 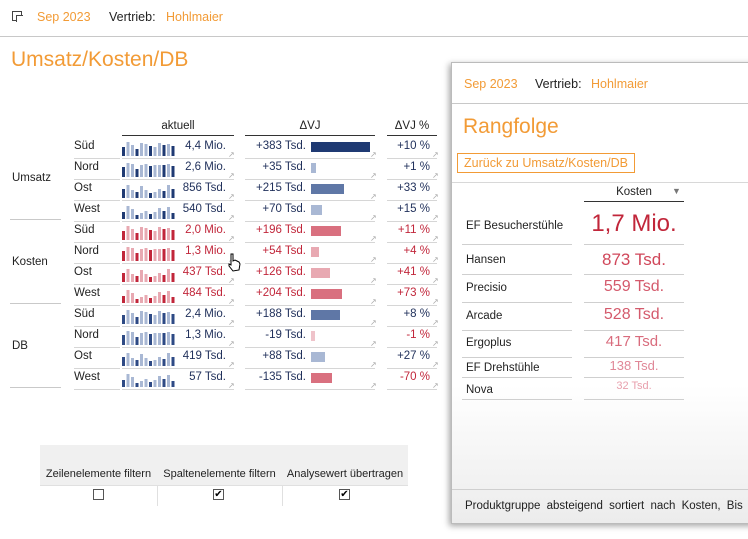 What do you see at coordinates (207, 377) in the screenshot?
I see `current-value: 57 Tsd.` at bounding box center [207, 377].